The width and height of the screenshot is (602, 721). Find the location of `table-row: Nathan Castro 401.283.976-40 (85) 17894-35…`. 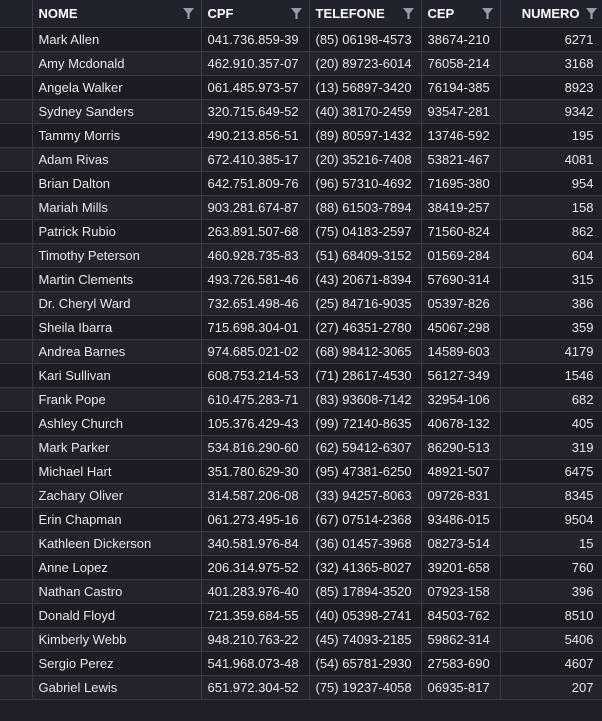

table-row: Nathan Castro 401.283.976-40 (85) 17894-35… is located at coordinates (301, 591).